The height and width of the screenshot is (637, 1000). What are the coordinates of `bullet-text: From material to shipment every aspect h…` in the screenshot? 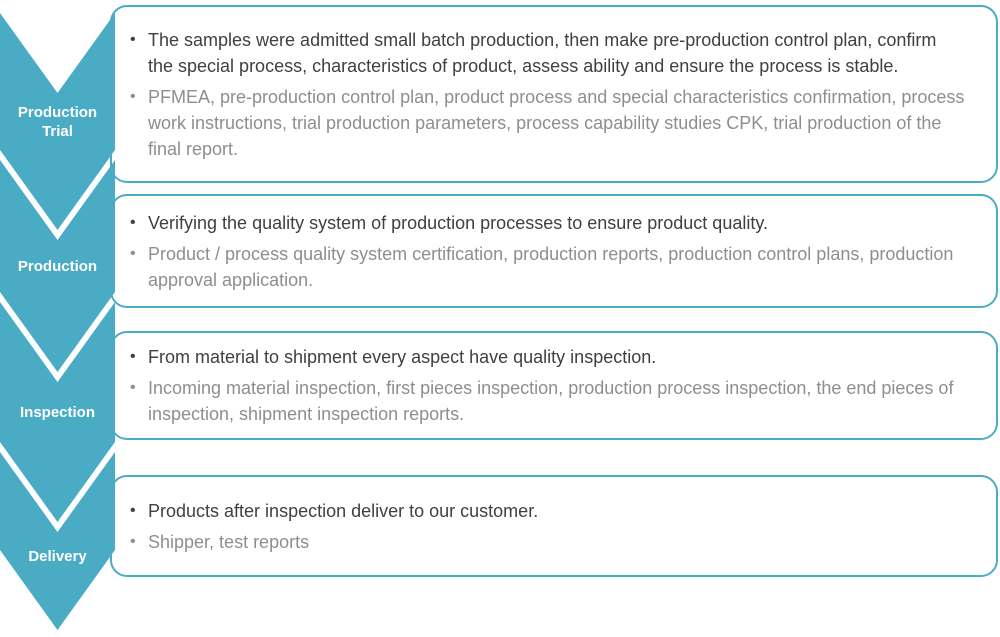 It's located at (402, 357).